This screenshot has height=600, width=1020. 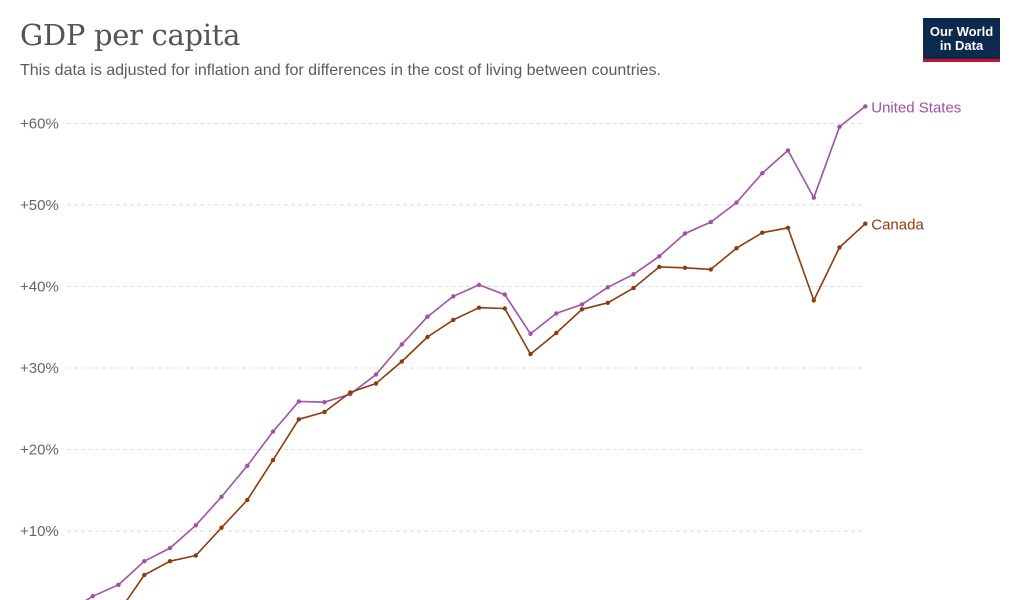 What do you see at coordinates (961, 31) in the screenshot?
I see `logo-line-1: Our World` at bounding box center [961, 31].